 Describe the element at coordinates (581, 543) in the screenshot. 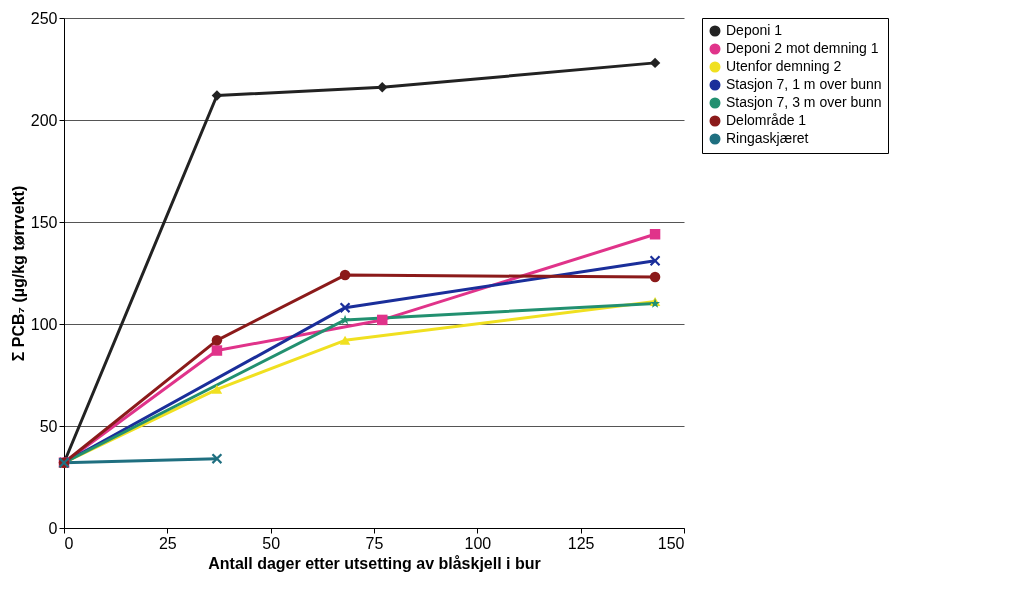

I see `x-tick-label: 125` at that location.